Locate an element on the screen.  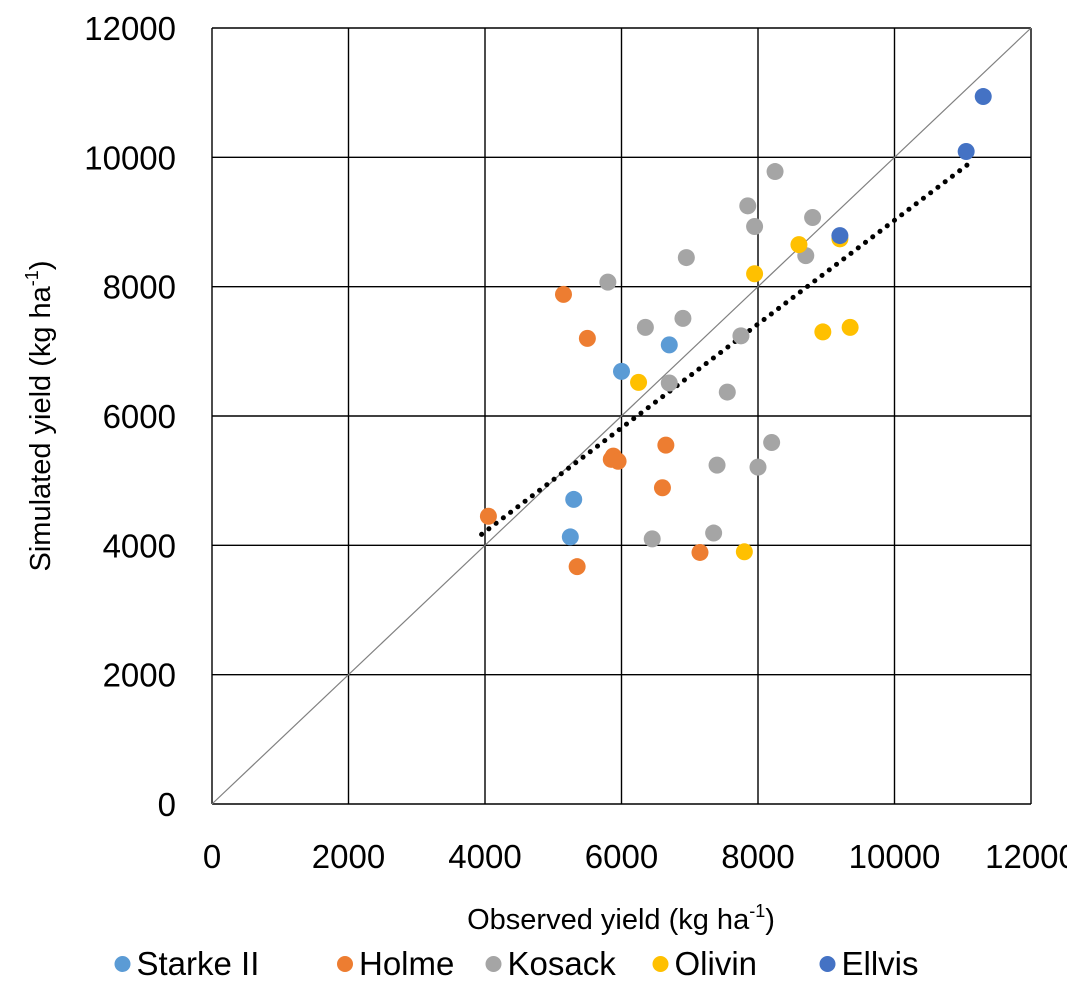
y-tick-label: 6000 is located at coordinates (139, 416).